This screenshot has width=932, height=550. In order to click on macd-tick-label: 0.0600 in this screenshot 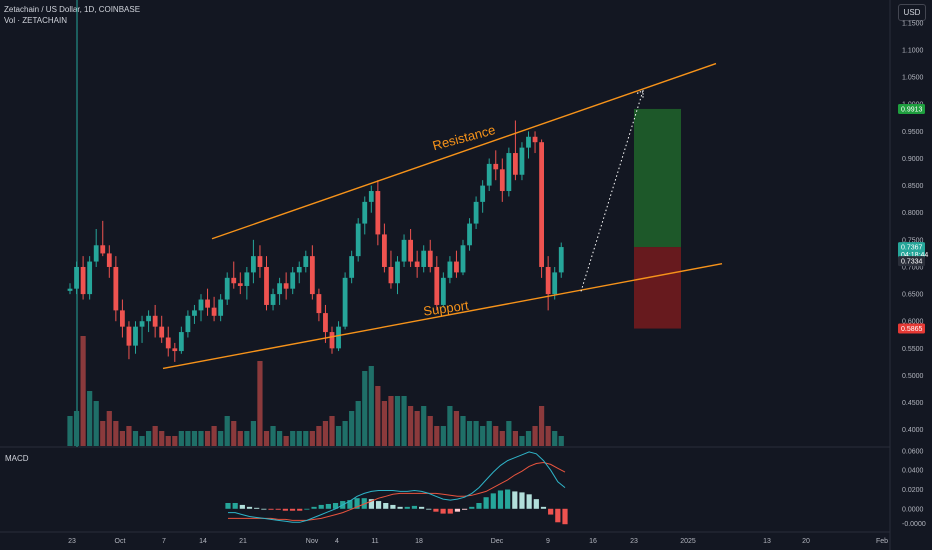, I will do `click(913, 451)`.